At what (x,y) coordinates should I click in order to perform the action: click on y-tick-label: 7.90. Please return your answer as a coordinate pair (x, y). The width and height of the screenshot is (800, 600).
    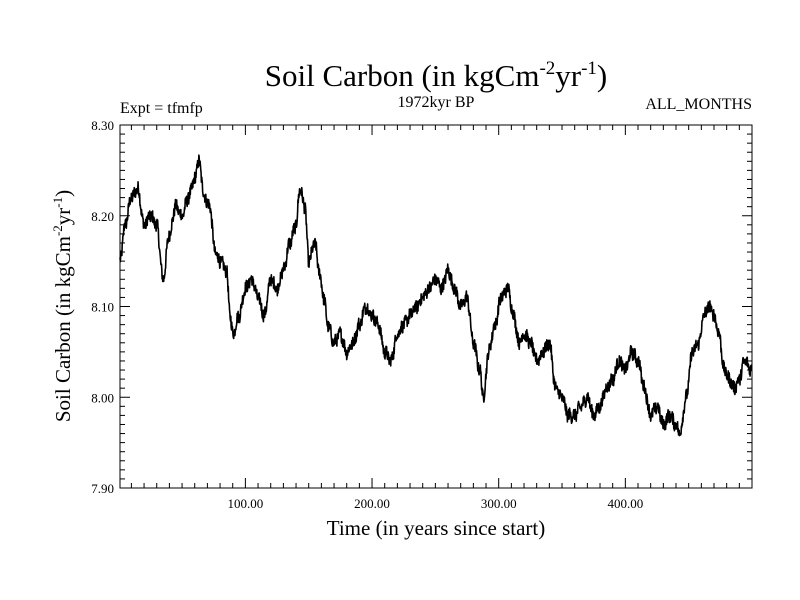
    Looking at the image, I should click on (102, 488).